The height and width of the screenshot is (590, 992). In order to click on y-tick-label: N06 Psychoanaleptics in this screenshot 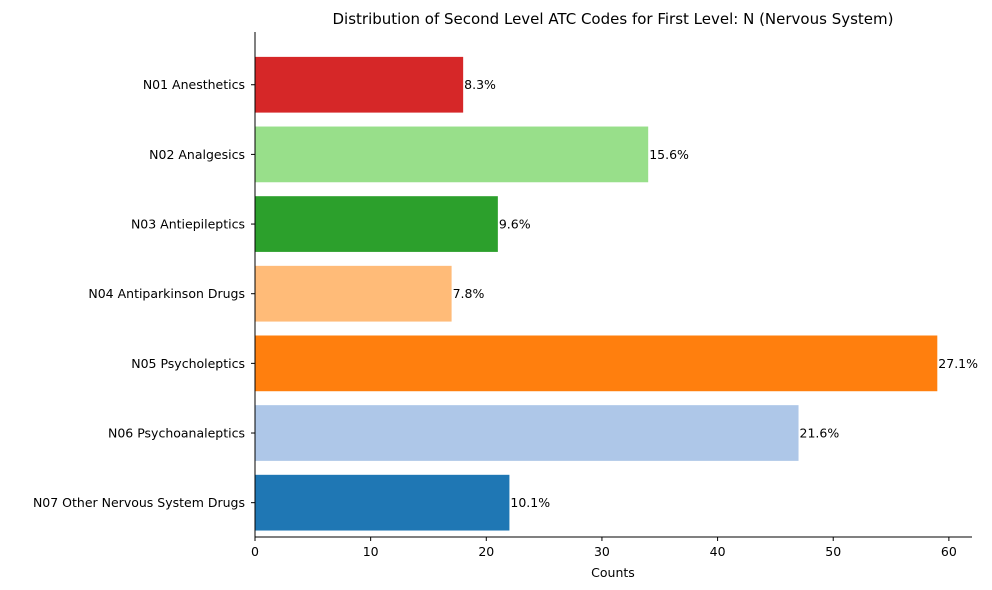, I will do `click(176, 433)`.